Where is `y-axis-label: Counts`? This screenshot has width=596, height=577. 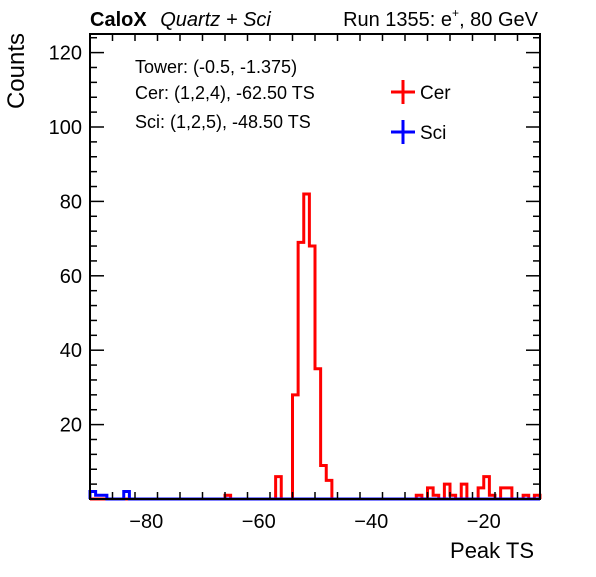 y-axis-label: Counts is located at coordinates (16, 71).